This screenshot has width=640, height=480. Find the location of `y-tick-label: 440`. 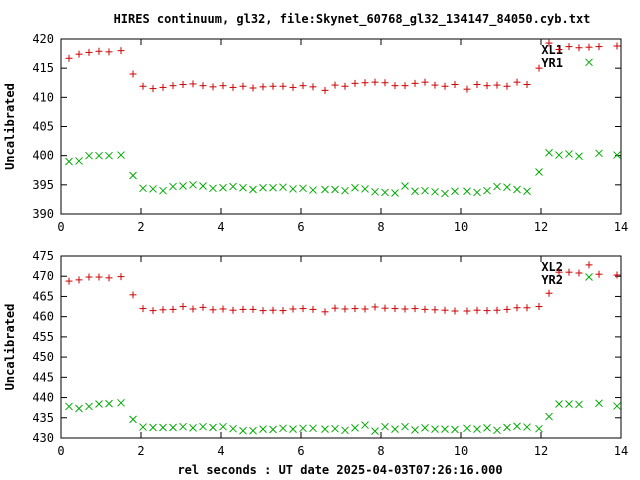

y-tick-label: 440 is located at coordinates (43, 398).